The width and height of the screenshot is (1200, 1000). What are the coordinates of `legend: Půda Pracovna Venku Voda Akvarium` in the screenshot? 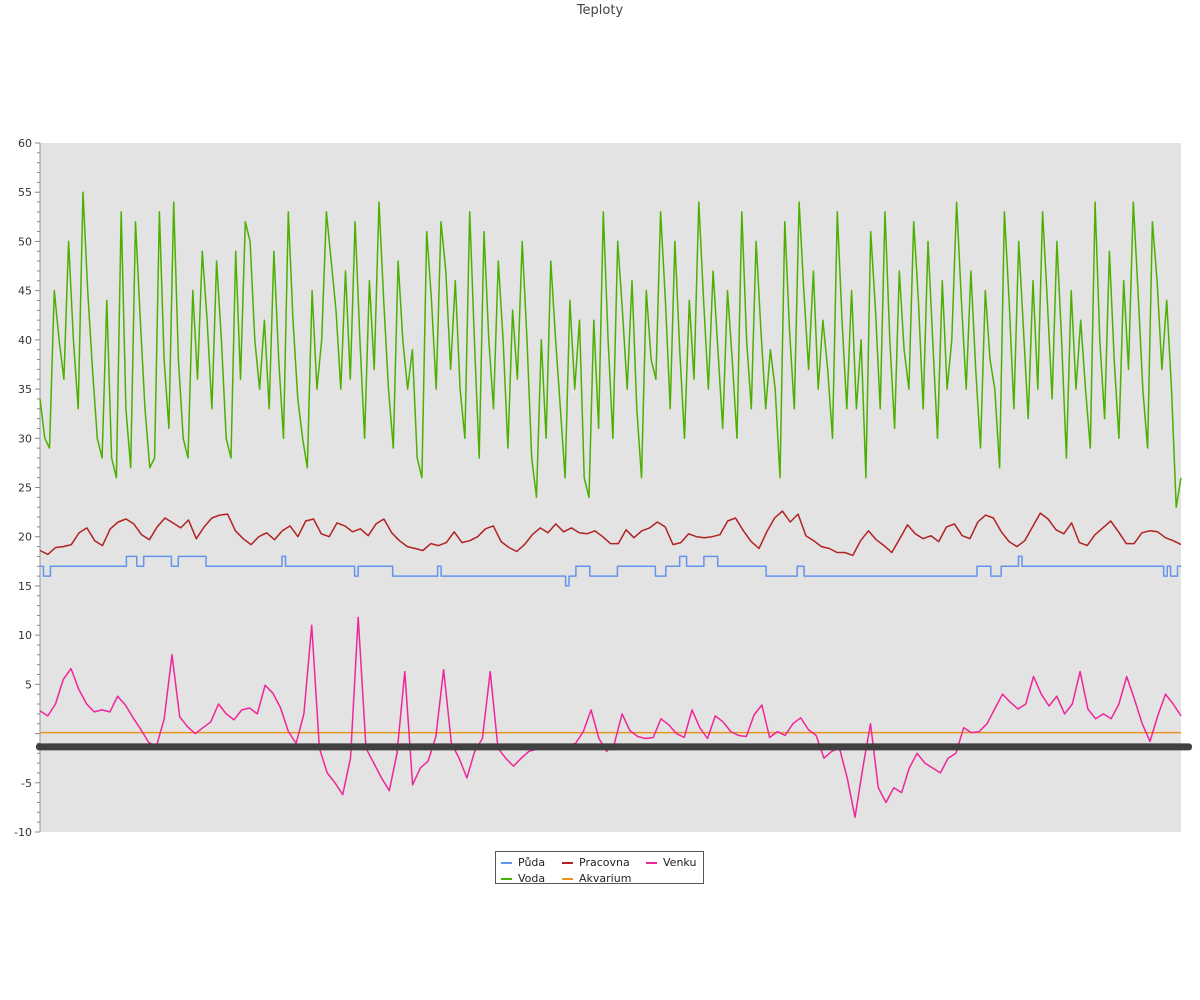 It's located at (599, 868).